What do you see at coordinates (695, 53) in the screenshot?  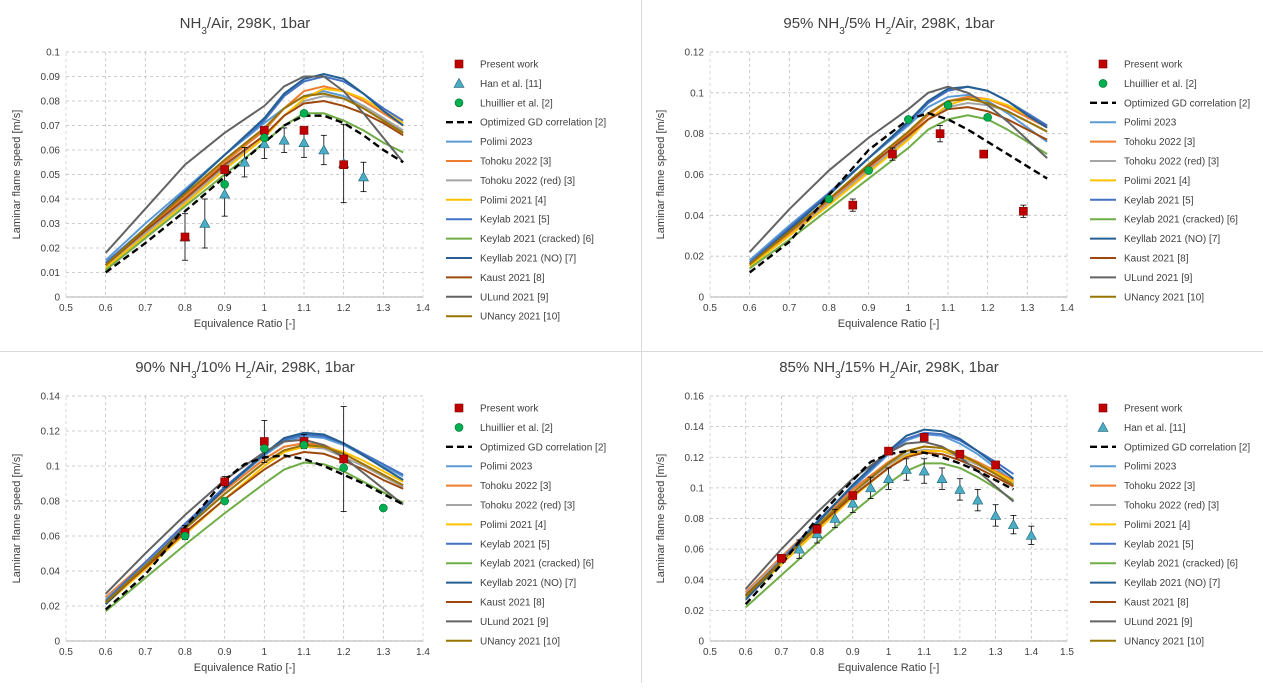 I see `y-tick-label: 0.12` at bounding box center [695, 53].